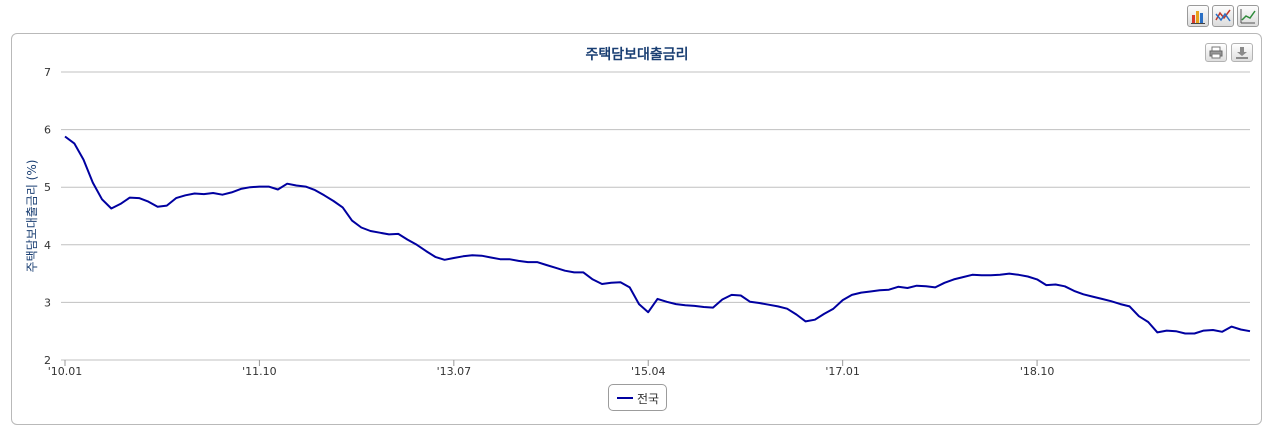 The width and height of the screenshot is (1280, 431). Describe the element at coordinates (1037, 371) in the screenshot. I see `x-tick-label: '18.10` at that location.